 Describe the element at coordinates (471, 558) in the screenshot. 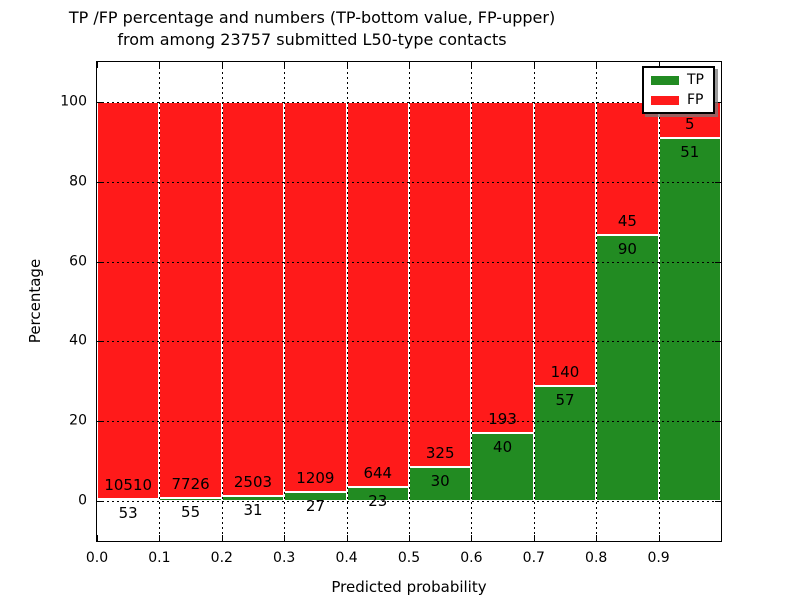

I see `x-tick-label: 0.6` at that location.